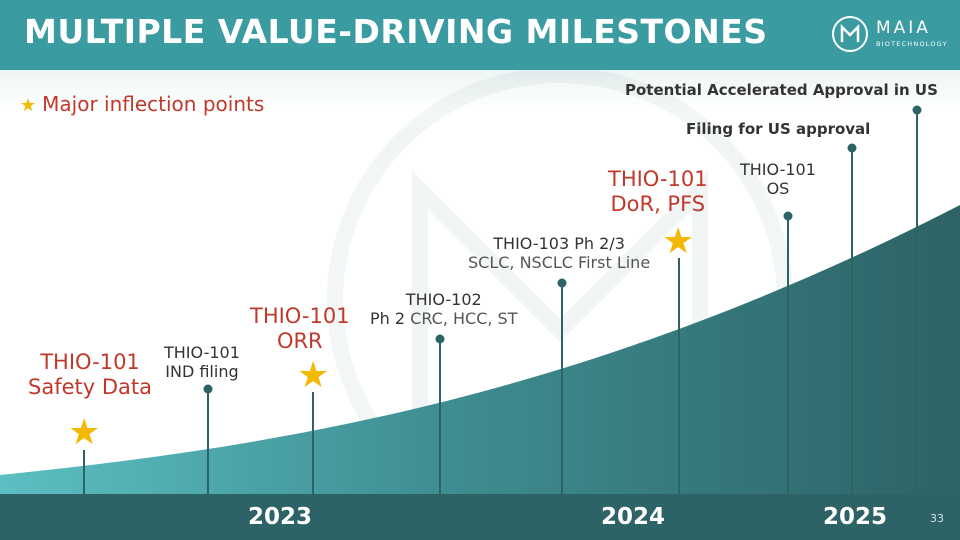 Image resolution: width=960 pixels, height=540 pixels. What do you see at coordinates (90, 387) in the screenshot?
I see `milestone-detail: Safety Data` at bounding box center [90, 387].